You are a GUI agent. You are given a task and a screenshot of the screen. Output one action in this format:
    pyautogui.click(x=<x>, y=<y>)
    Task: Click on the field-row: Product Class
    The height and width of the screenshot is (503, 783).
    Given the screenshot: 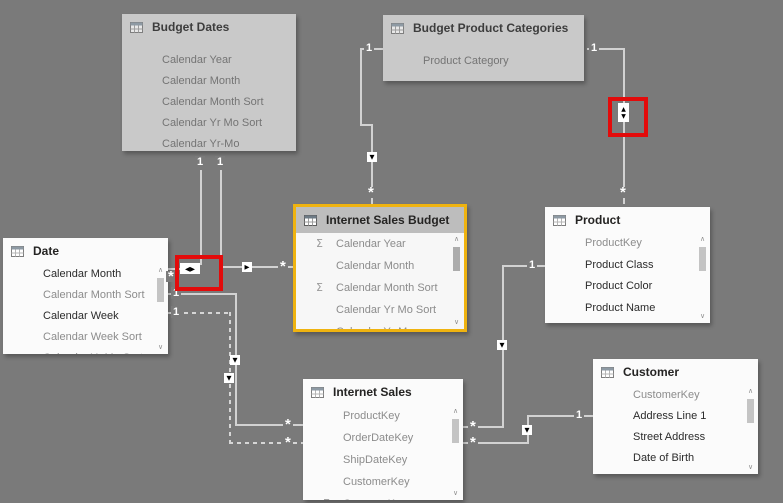 What is the action you would take?
    pyautogui.click(x=619, y=264)
    